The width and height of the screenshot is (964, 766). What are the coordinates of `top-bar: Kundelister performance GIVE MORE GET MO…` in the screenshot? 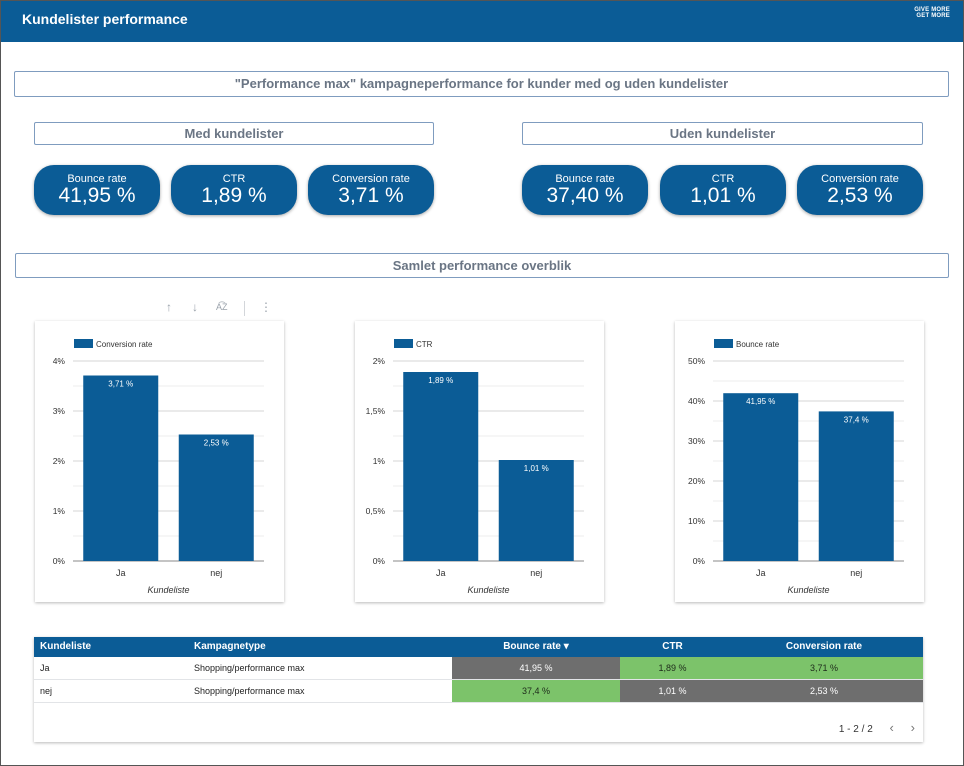 It's located at (482, 21).